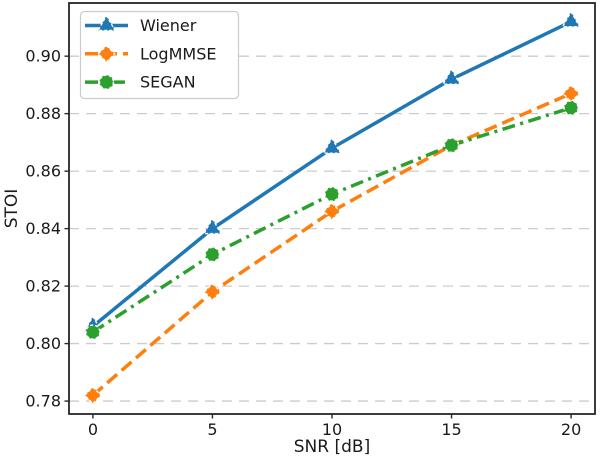 The image size is (600, 458). I want to click on data-point-wiener-snr15, so click(451, 76).